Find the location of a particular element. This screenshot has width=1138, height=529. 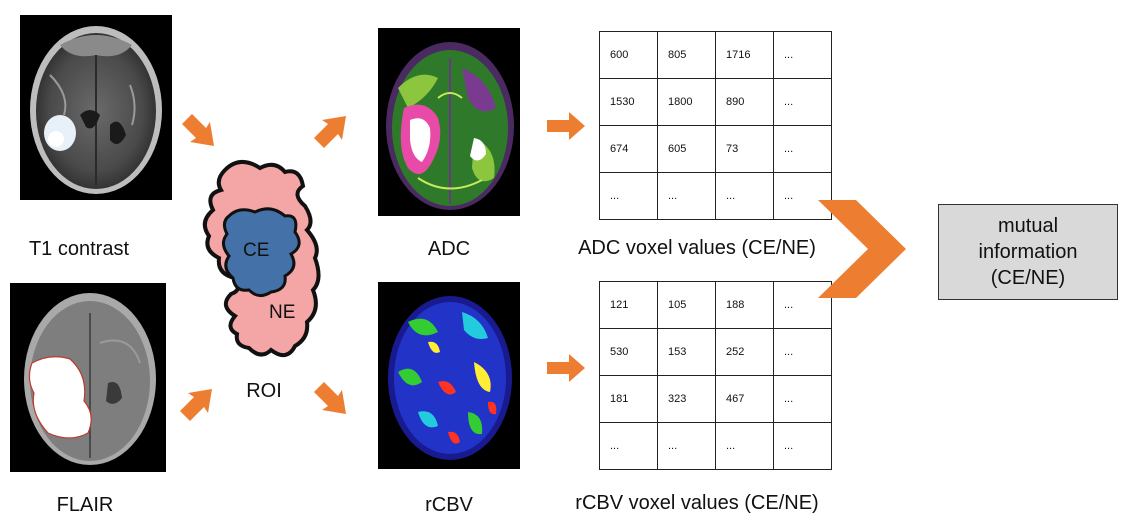

table-cell: 890 is located at coordinates (744, 102).